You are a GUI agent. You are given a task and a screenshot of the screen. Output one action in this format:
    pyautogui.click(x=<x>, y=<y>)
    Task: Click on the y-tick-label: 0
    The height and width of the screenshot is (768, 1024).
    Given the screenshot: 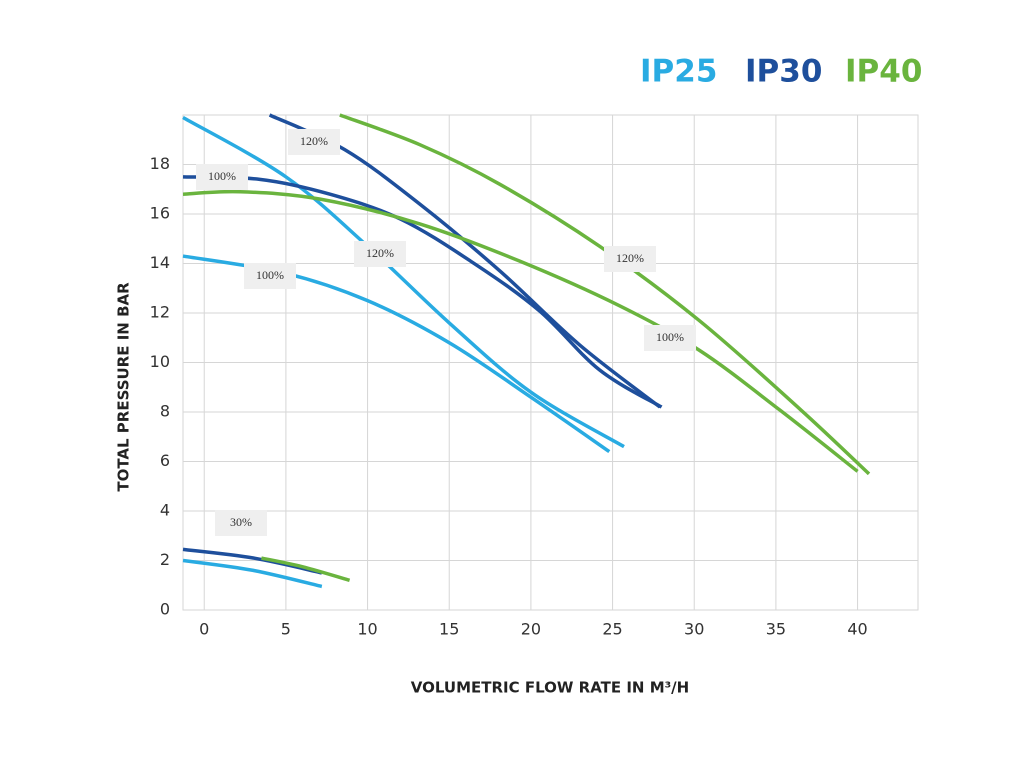 What is the action you would take?
    pyautogui.click(x=165, y=609)
    